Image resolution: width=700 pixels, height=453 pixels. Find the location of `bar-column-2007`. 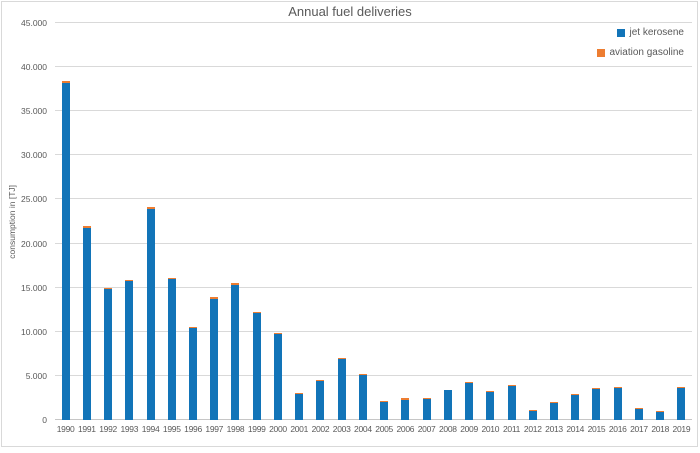

bar-column-2007 is located at coordinates (426, 221).